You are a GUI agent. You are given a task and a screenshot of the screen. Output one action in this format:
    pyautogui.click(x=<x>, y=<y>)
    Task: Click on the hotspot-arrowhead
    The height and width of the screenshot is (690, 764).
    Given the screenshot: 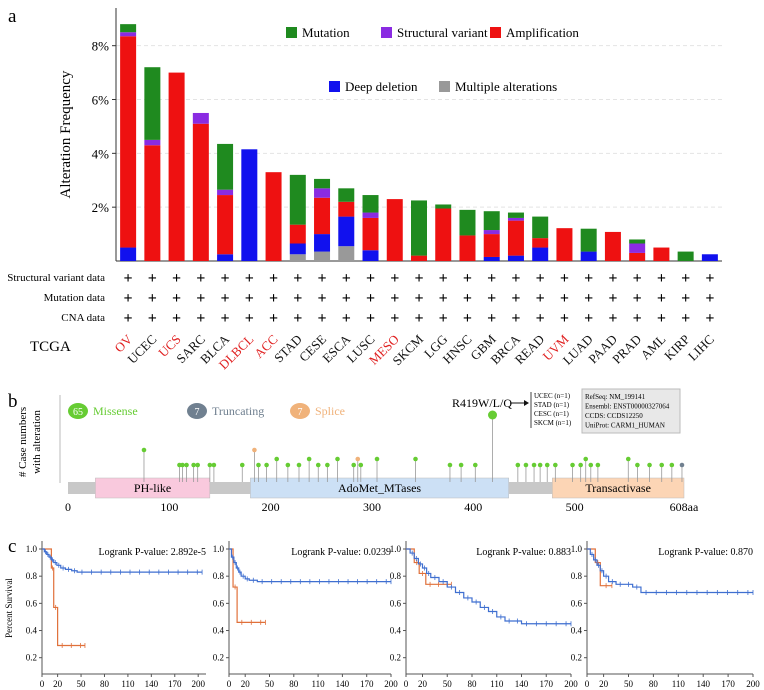 What is the action you would take?
    pyautogui.click(x=526, y=403)
    